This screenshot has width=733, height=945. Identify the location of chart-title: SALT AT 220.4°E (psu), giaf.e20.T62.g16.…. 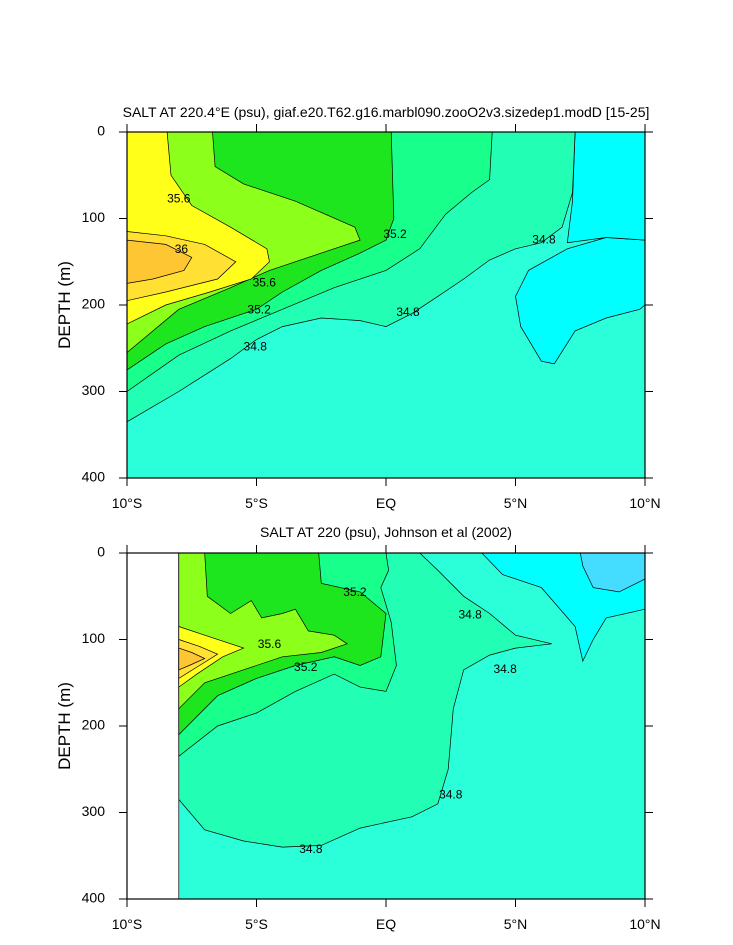
(386, 112).